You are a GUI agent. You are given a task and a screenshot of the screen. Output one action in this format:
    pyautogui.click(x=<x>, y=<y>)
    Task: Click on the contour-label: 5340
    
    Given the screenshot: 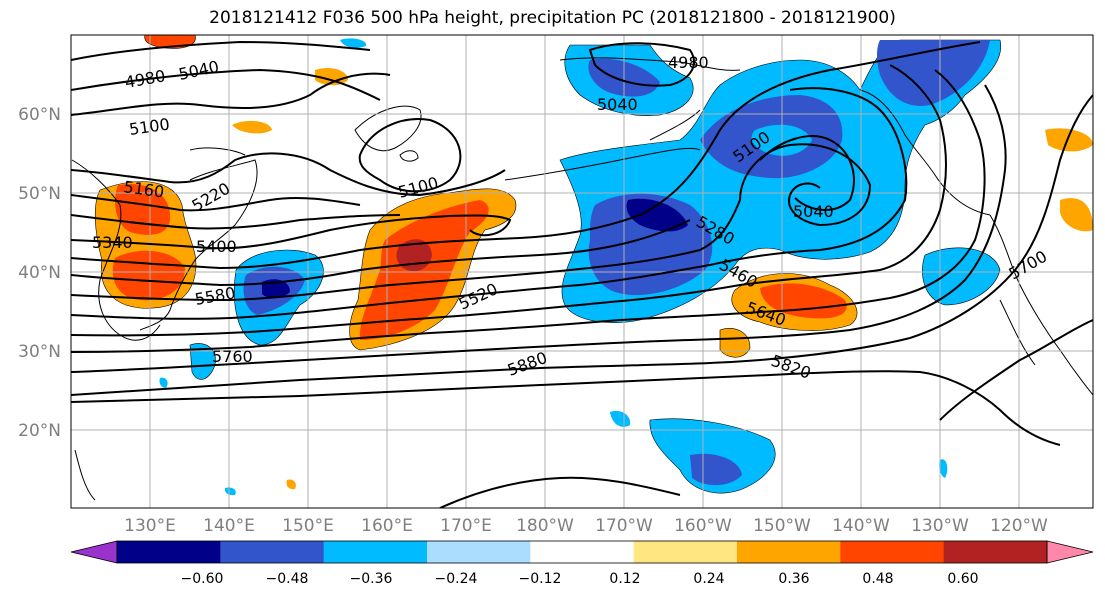 What is the action you would take?
    pyautogui.click(x=112, y=242)
    